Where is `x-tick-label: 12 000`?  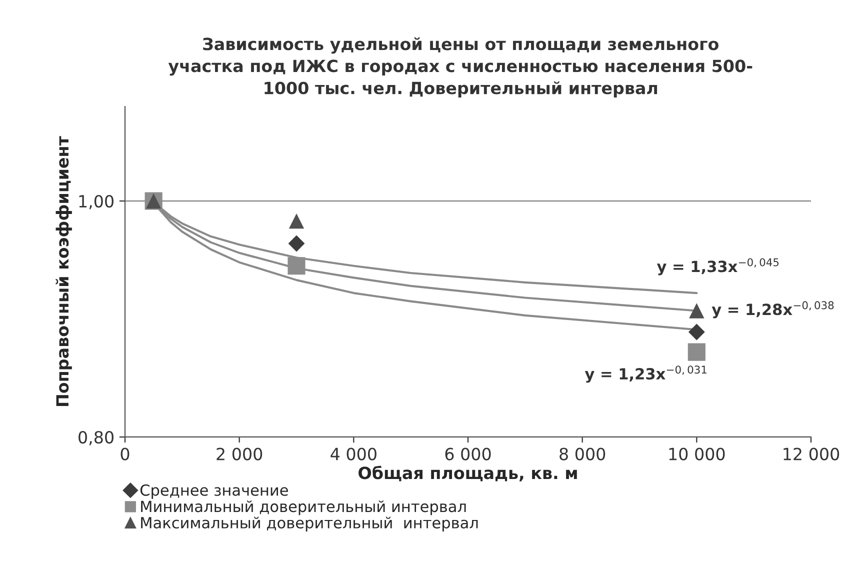
x-tick-label: 12 000 is located at coordinates (812, 454).